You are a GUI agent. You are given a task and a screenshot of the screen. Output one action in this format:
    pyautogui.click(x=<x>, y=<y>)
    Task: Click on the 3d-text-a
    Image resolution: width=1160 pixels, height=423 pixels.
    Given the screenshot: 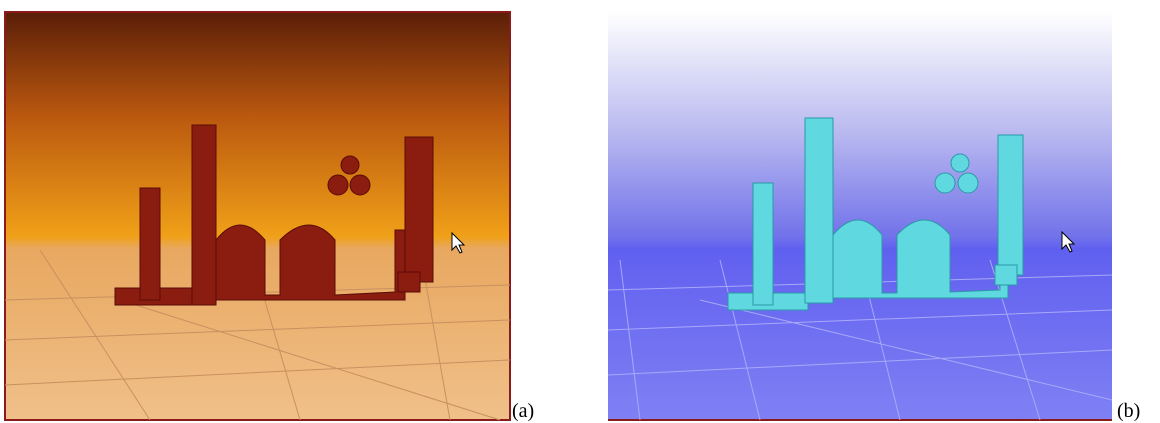 What is the action you would take?
    pyautogui.click(x=274, y=215)
    